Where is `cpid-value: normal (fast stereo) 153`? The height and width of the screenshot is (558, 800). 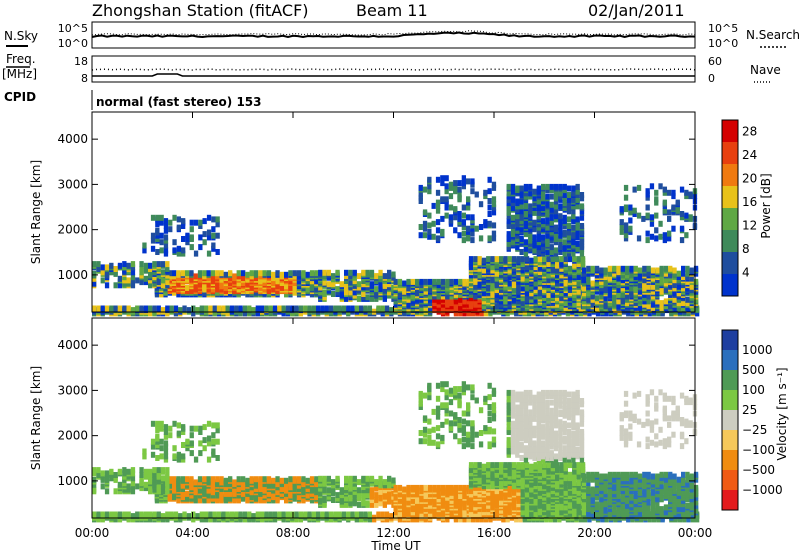 cpid-value: normal (fast stereo) 153 is located at coordinates (179, 102).